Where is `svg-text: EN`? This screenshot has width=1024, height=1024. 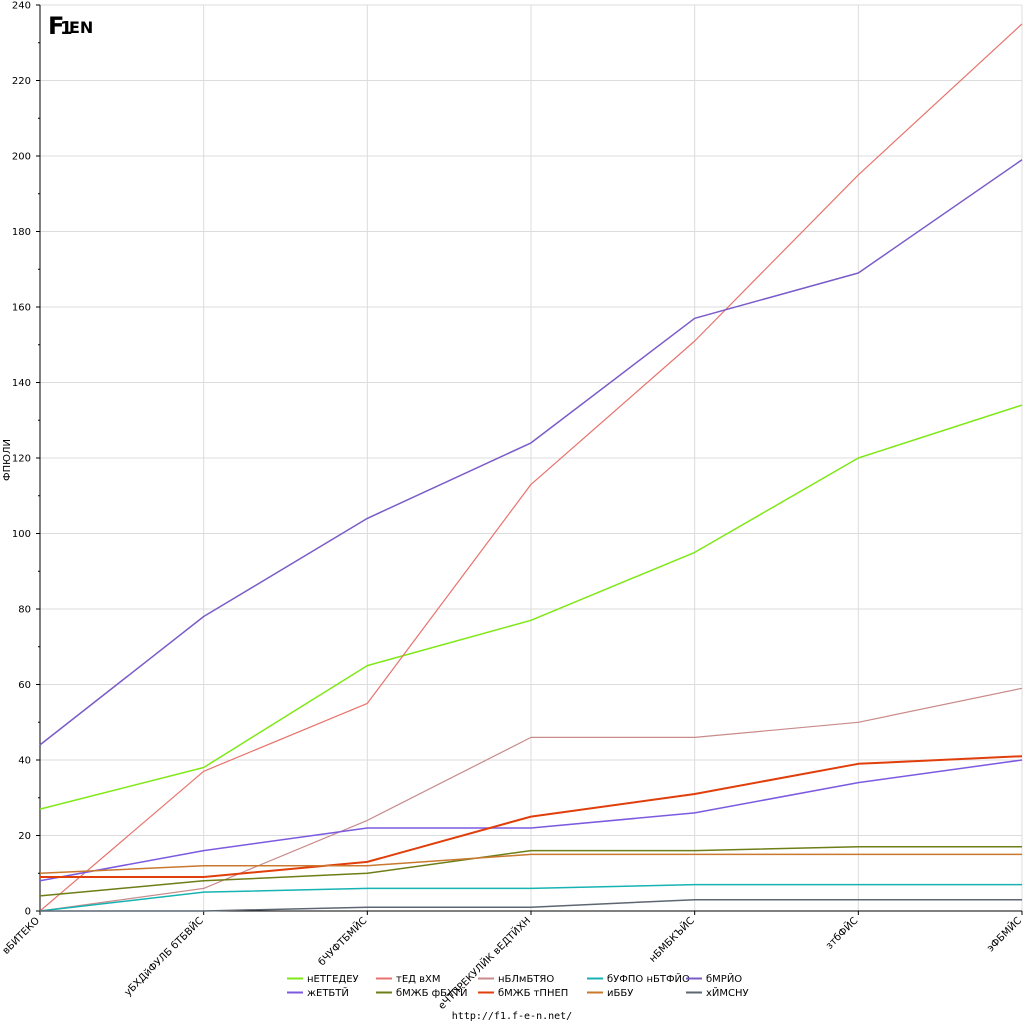
svg-text: EN is located at coordinates (81, 27).